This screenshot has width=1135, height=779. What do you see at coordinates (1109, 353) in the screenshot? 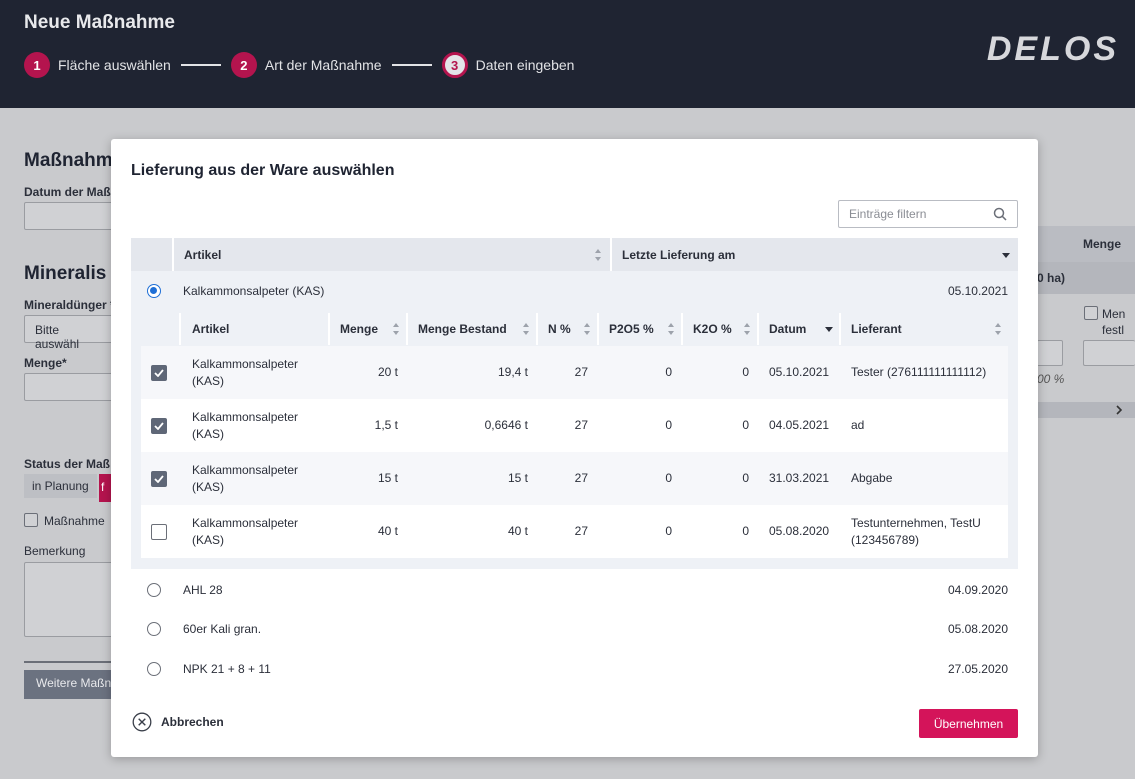
I see `right-input` at bounding box center [1109, 353].